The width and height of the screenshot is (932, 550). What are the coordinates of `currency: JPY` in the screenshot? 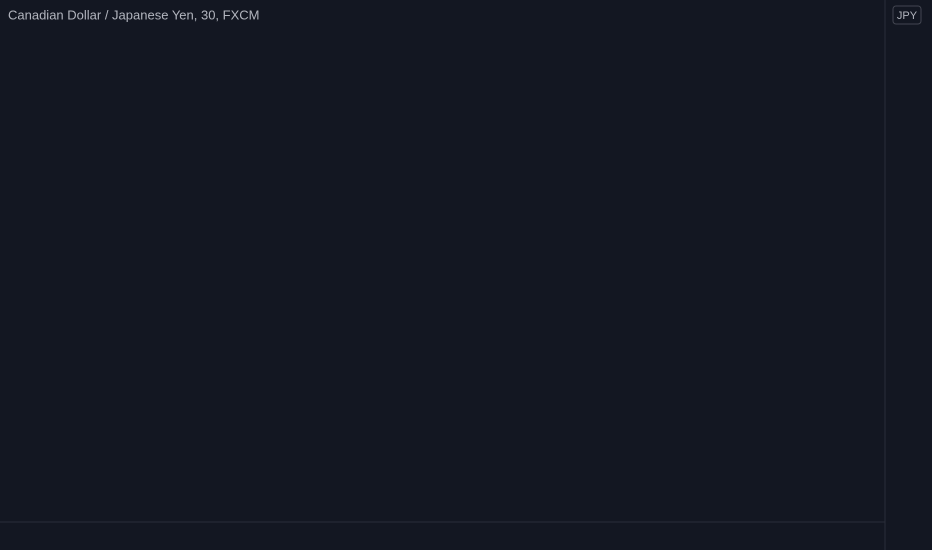 It's located at (907, 16).